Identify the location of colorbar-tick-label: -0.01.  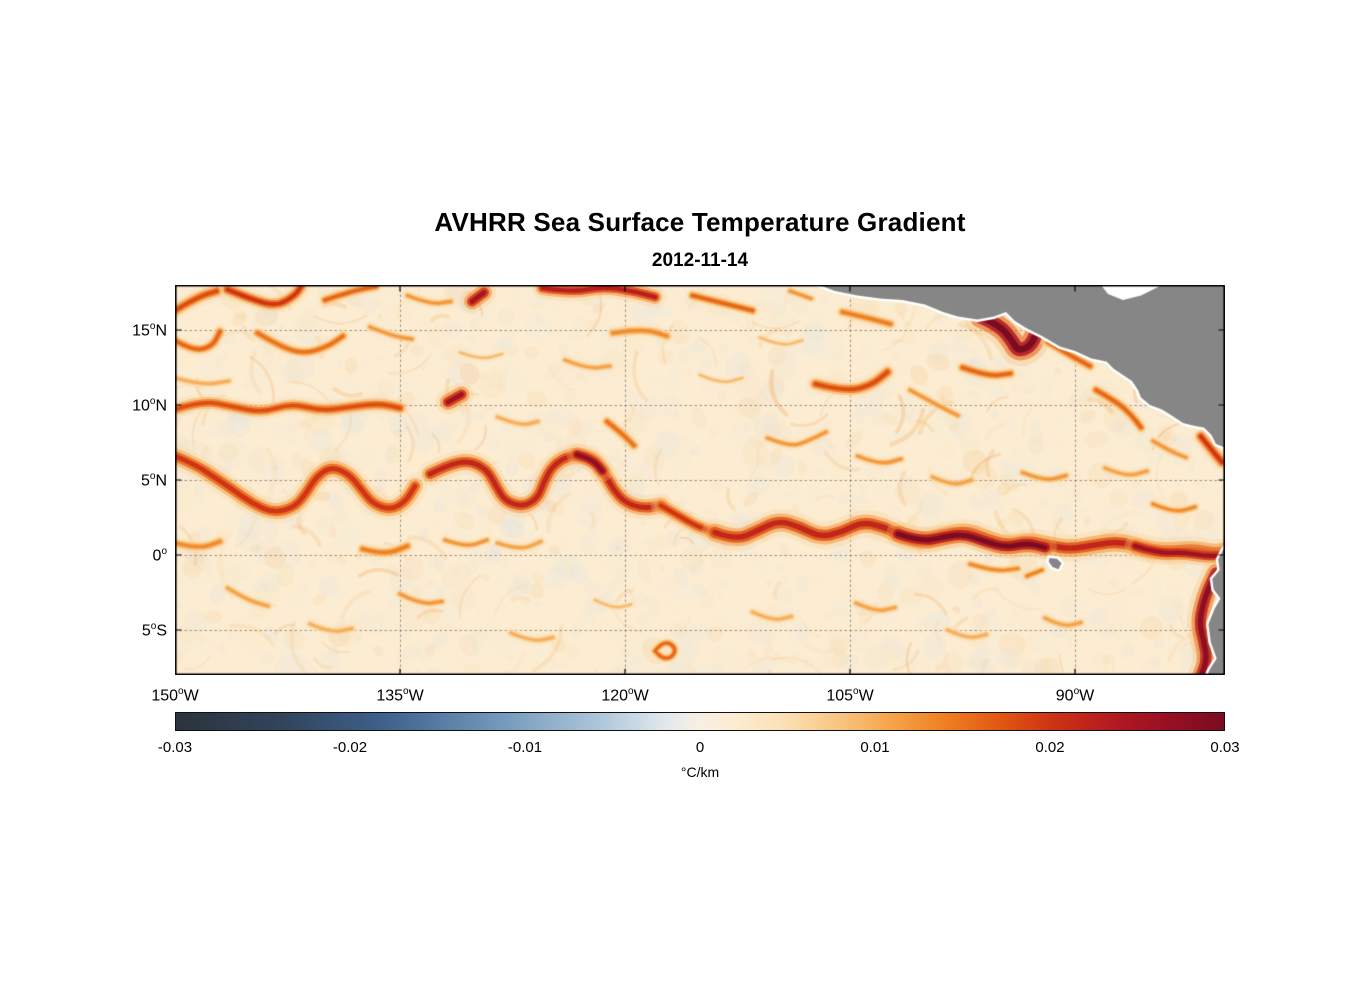
(525, 747).